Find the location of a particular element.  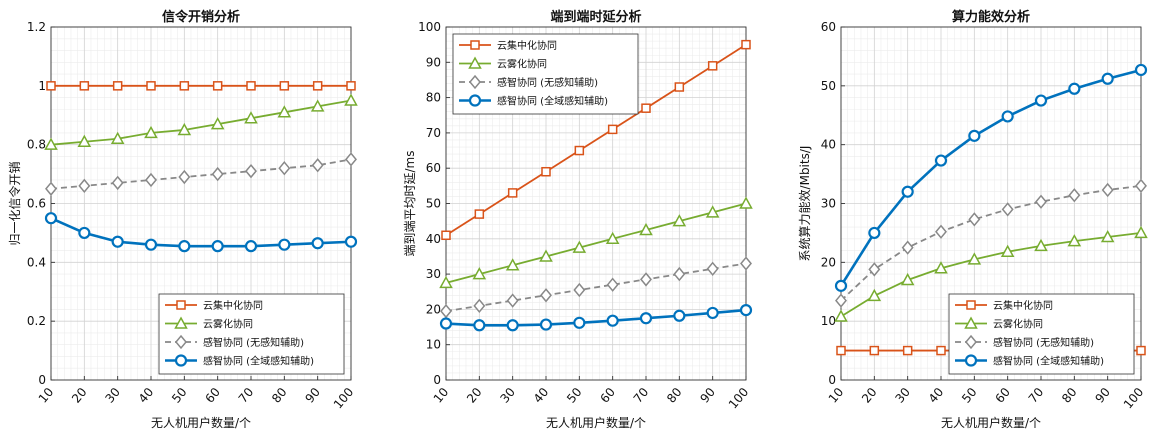

y-tick-label: 1 is located at coordinates (42, 86).